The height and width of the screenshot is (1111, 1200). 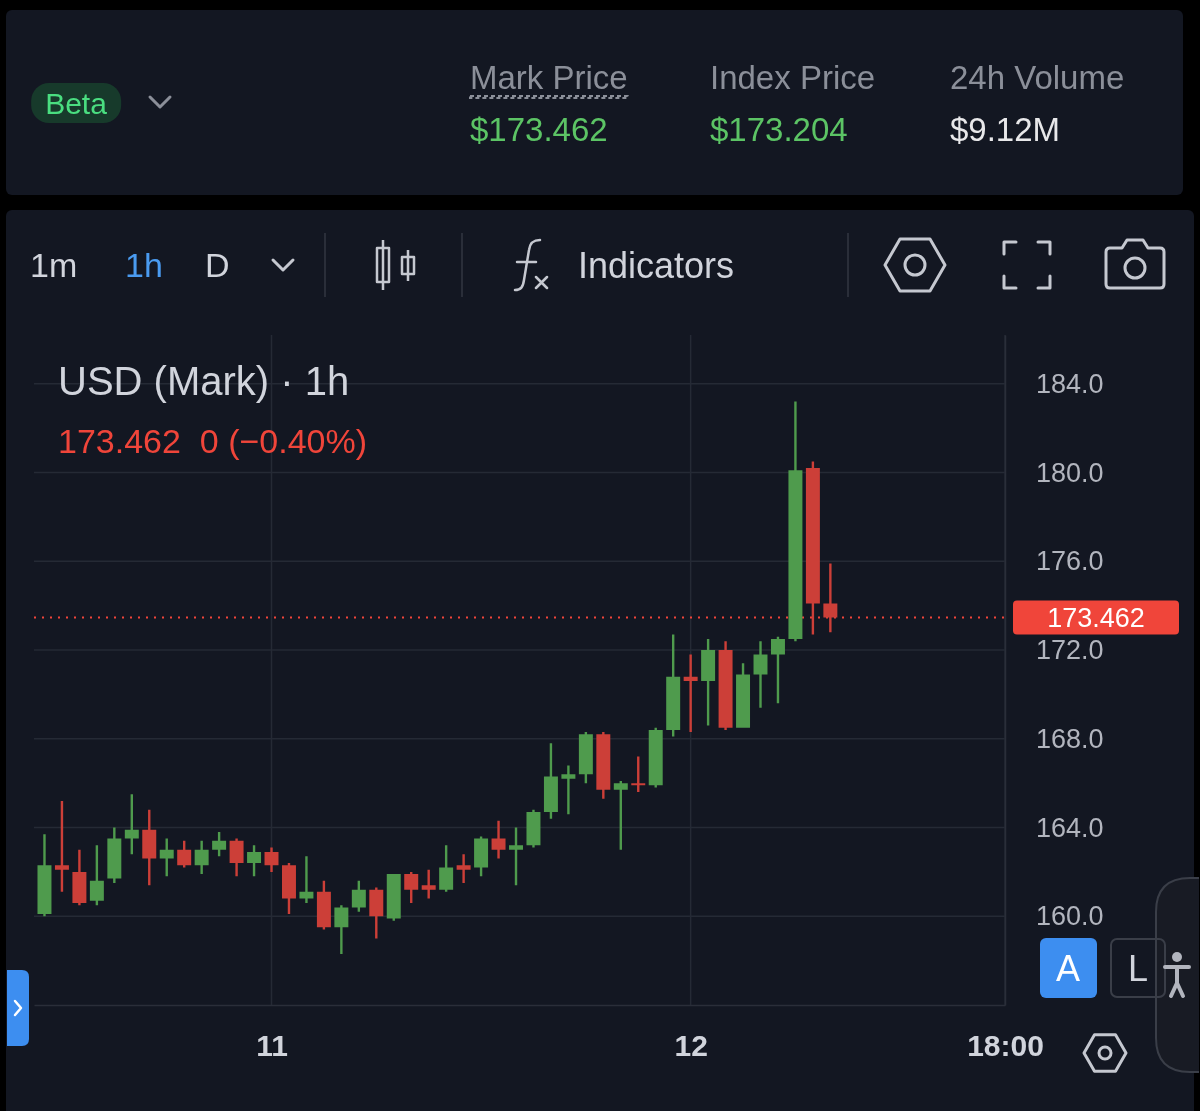 I want to click on y-tick-label: 184.0, so click(x=1070, y=383).